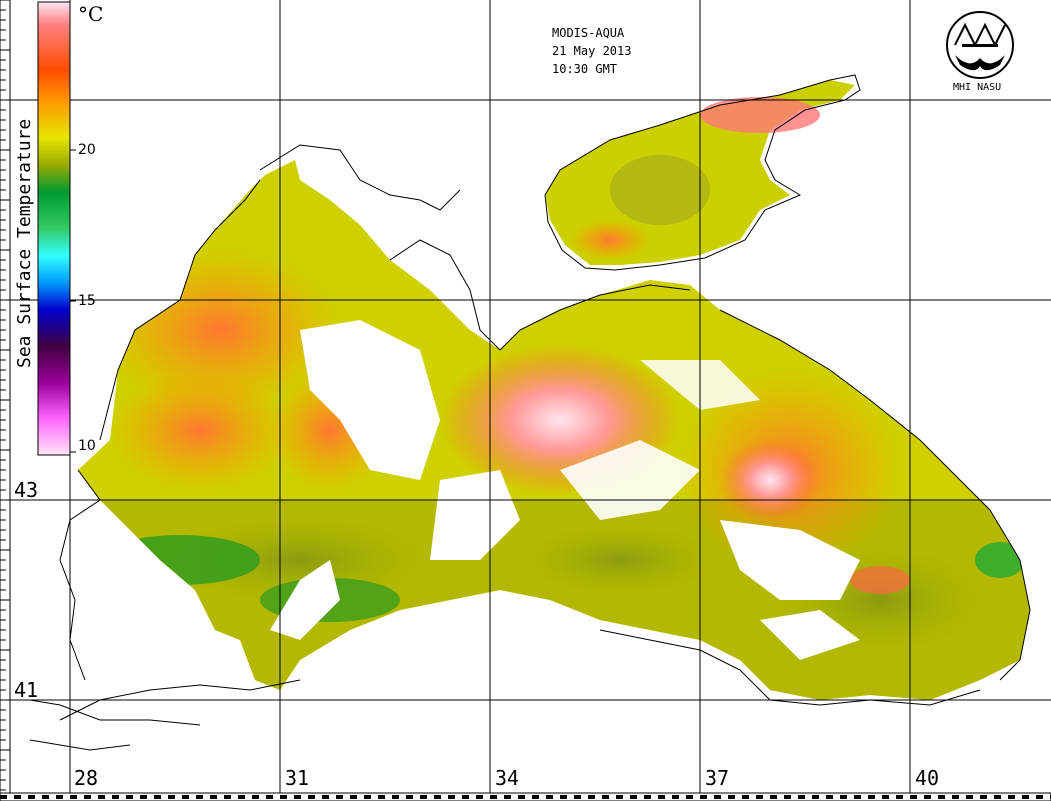 The height and width of the screenshot is (801, 1051). Describe the element at coordinates (507, 778) in the screenshot. I see `longitude-label-34: 34` at that location.